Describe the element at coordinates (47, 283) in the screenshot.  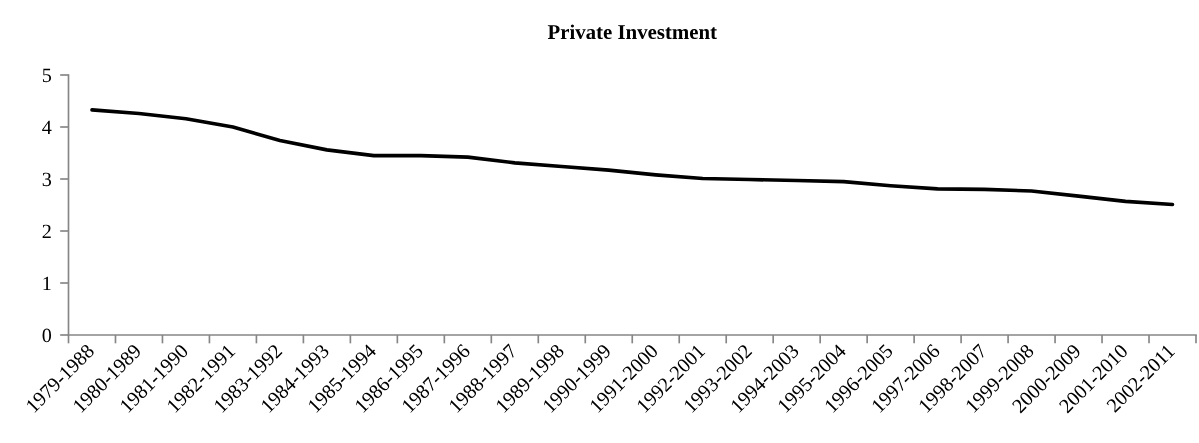
I see `y-tick-label: 1` at that location.